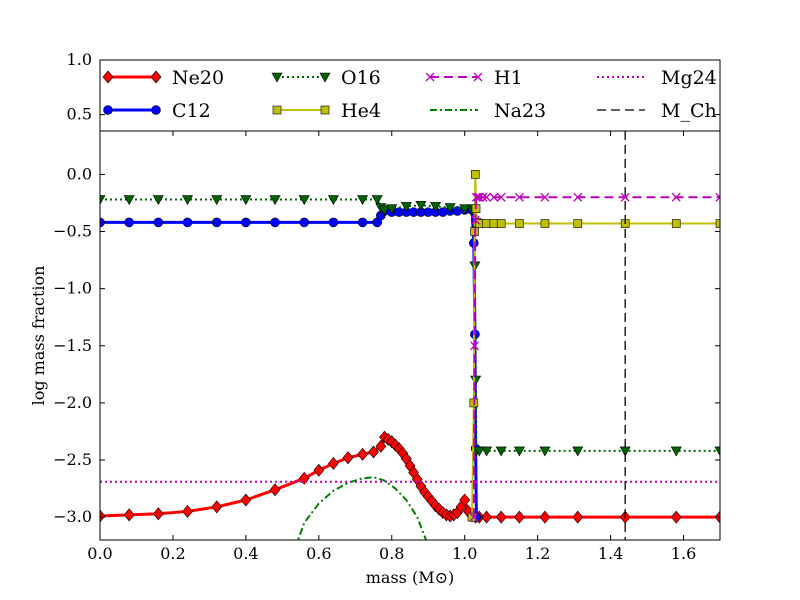  What do you see at coordinates (72, 345) in the screenshot?
I see `y-tick-label: −1.5` at bounding box center [72, 345].